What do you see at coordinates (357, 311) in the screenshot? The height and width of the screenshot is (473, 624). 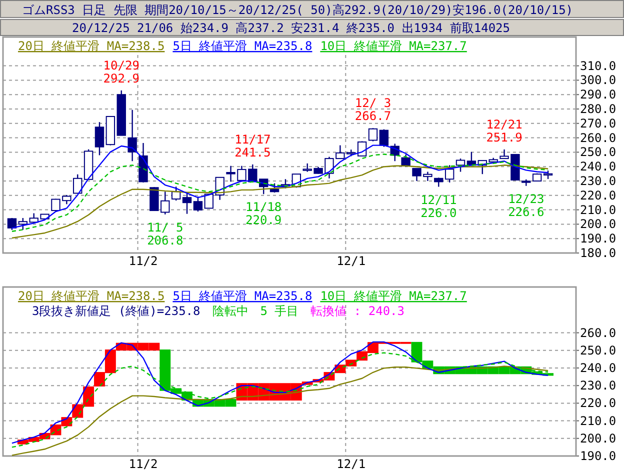 I see `annotation: 転換値 : 240.3` at bounding box center [357, 311].